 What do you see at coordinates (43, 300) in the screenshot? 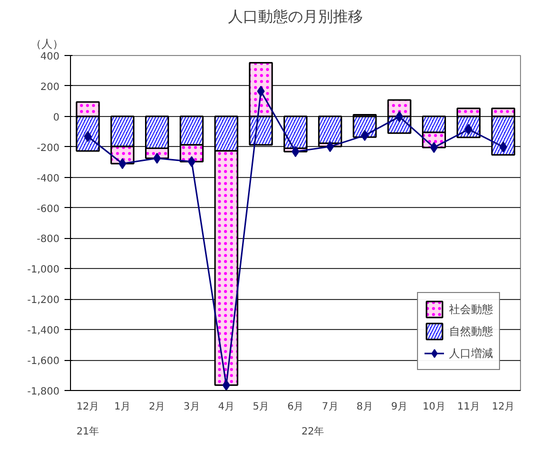
I see `y-tick-label: -1,200` at bounding box center [43, 300].